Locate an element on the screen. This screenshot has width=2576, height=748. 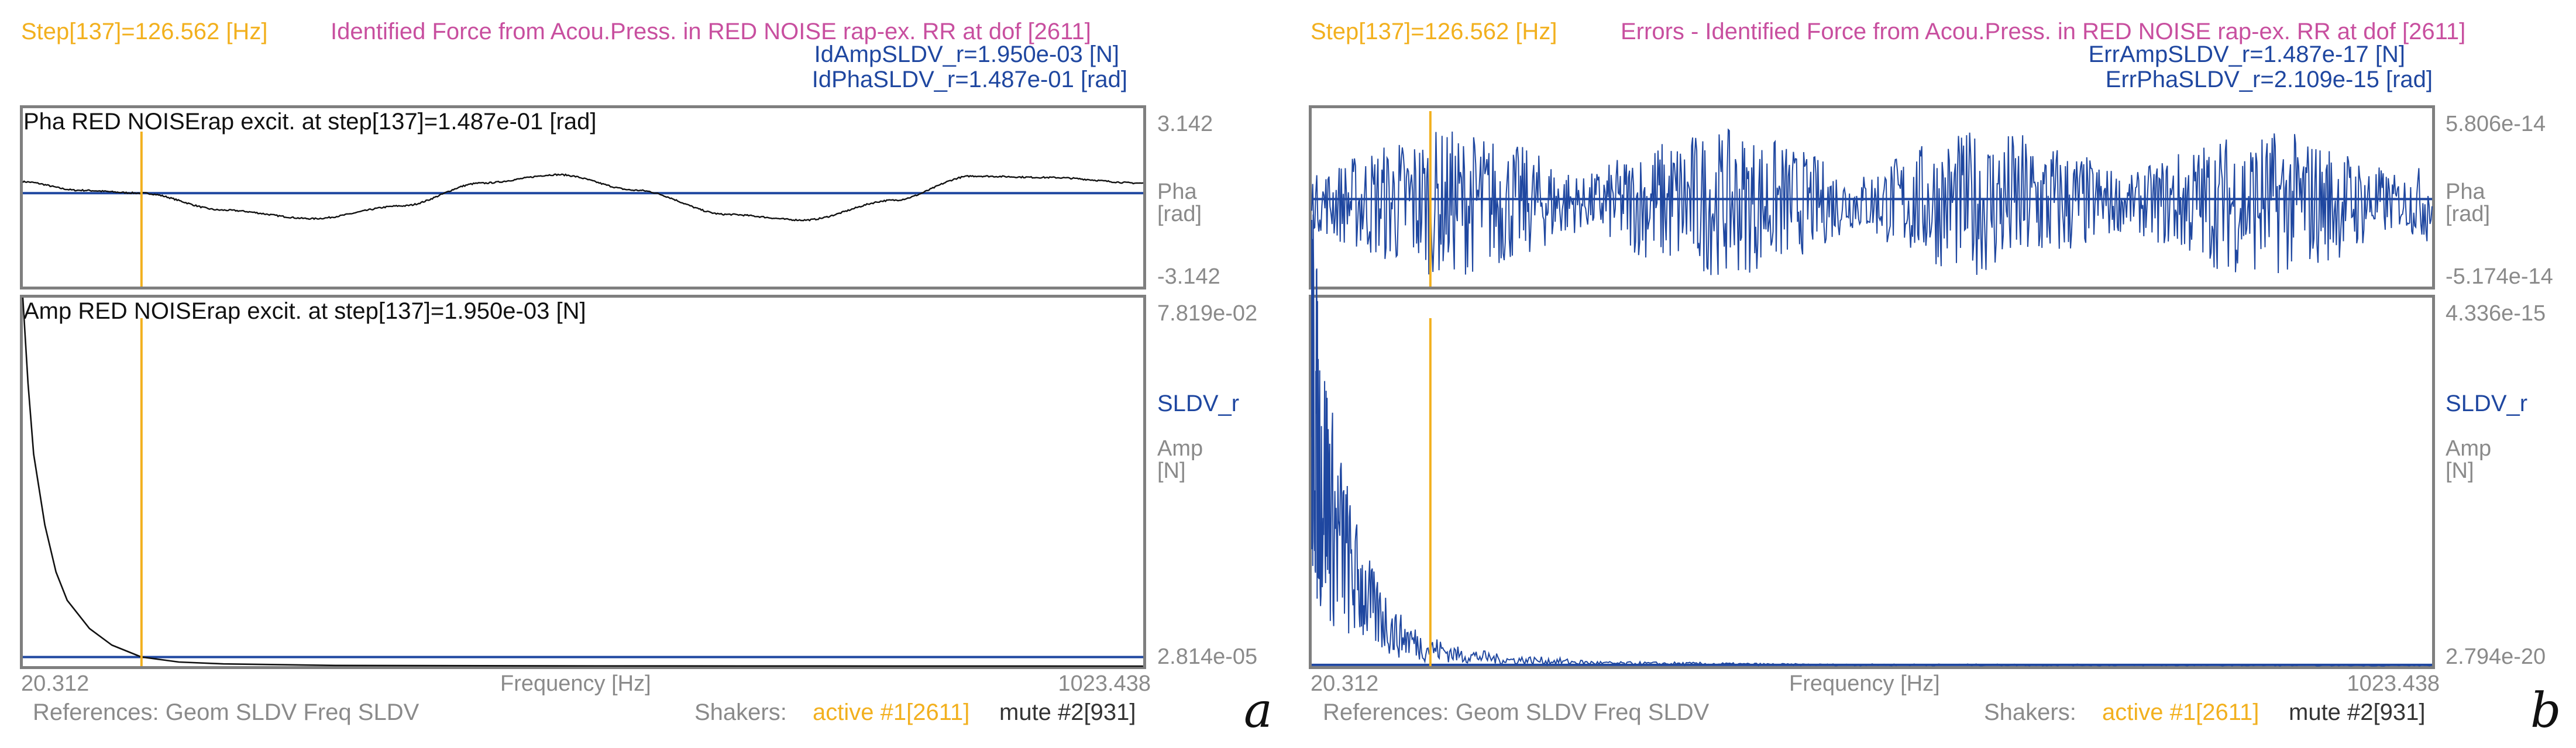
amplitude-ymax: 4.336e-15 is located at coordinates (2496, 314).